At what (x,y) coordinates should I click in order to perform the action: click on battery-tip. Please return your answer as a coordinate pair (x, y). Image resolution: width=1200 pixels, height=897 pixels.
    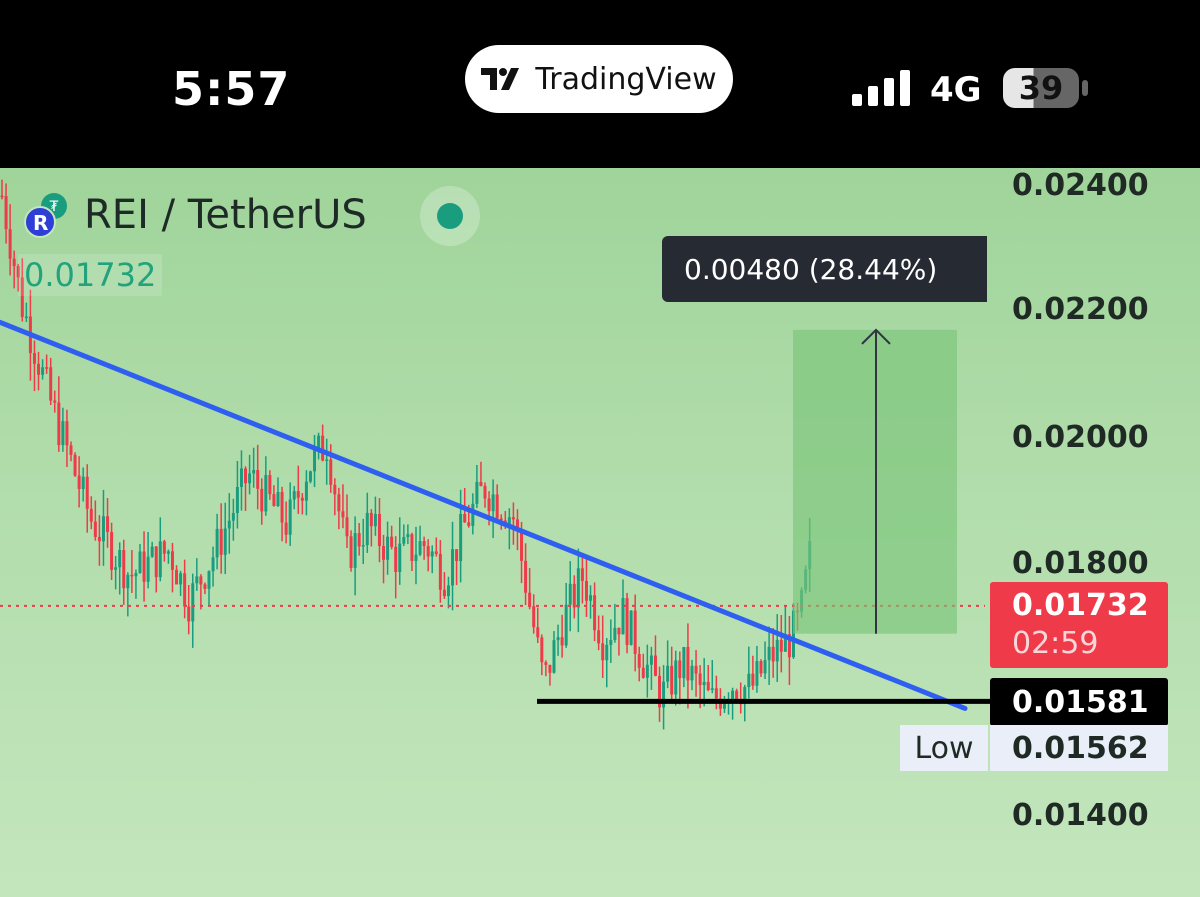
    Looking at the image, I should click on (1085, 88).